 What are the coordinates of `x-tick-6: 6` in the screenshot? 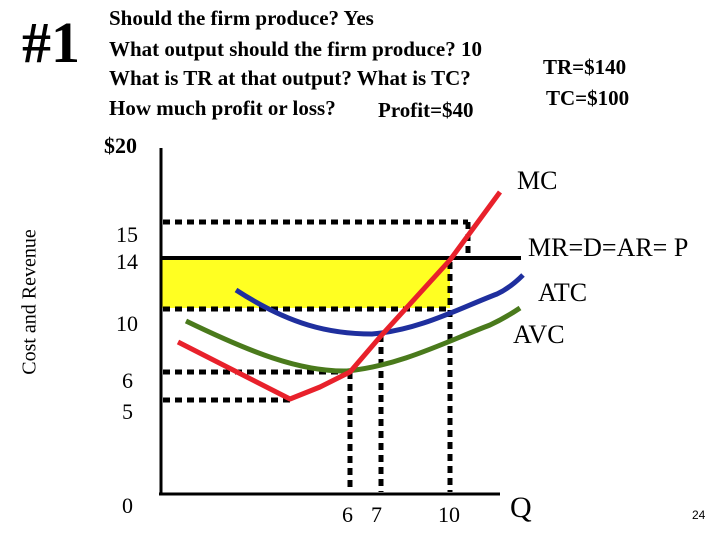 It's located at (347, 514).